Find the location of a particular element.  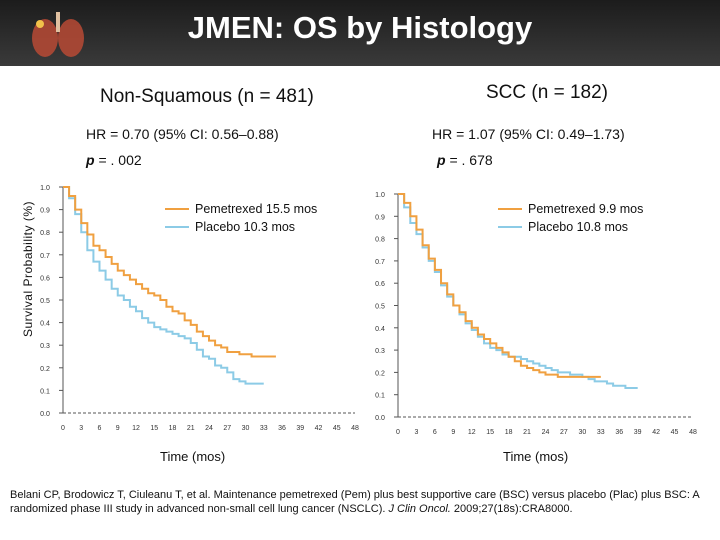

left-legend: Pemetrexed 15.5 mos Placebo 10.3 mos is located at coordinates (241, 218).